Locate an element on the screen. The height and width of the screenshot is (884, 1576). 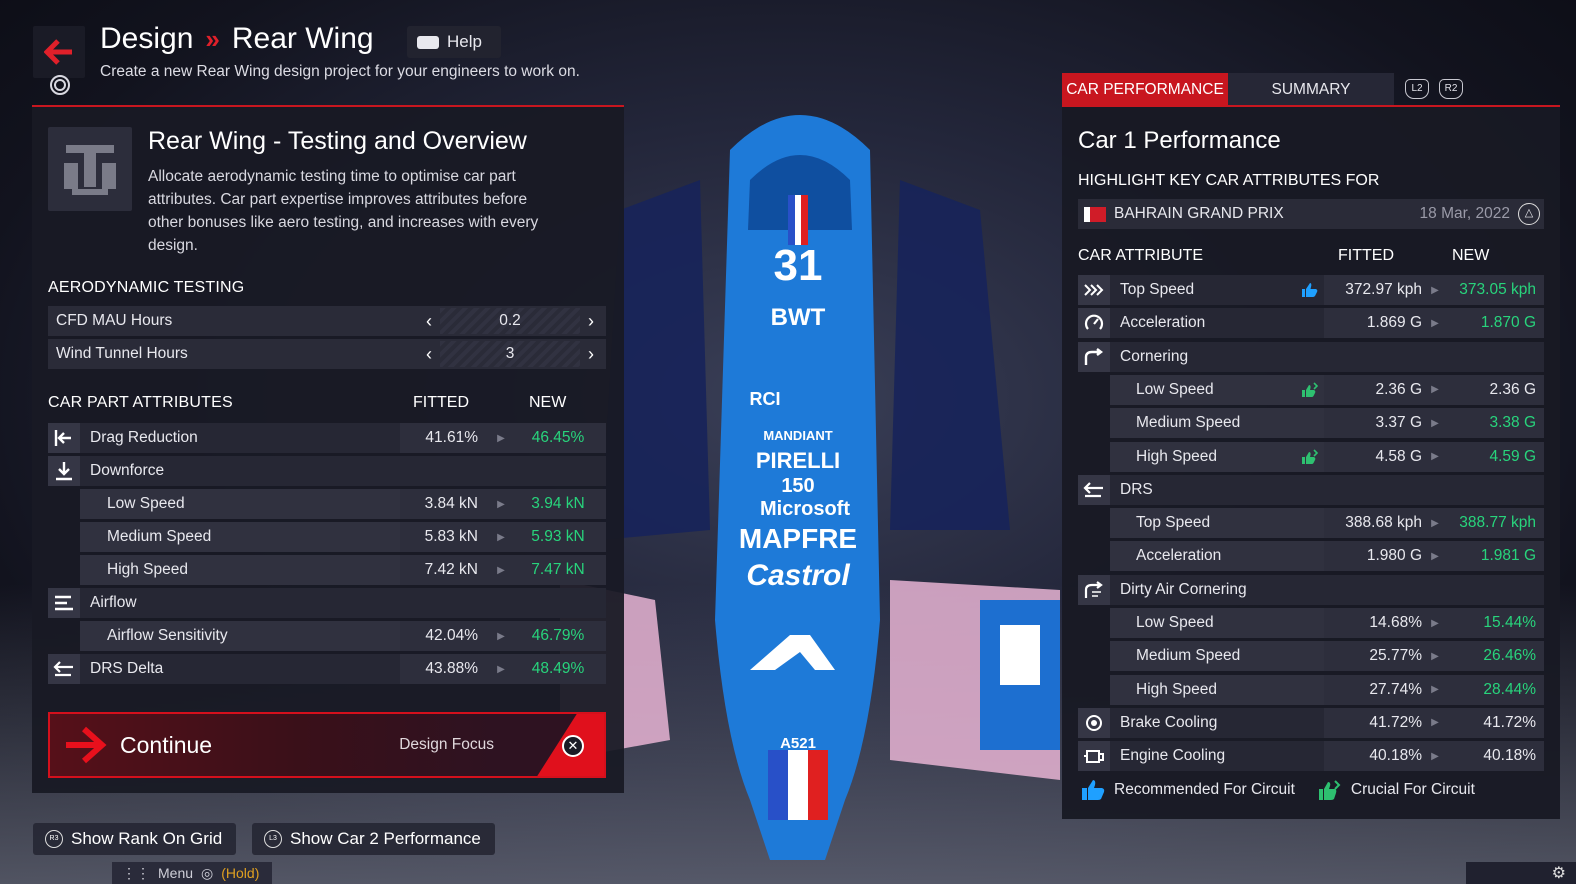
show-rank-button: R3 Show Rank On Grid is located at coordinates (135, 839).